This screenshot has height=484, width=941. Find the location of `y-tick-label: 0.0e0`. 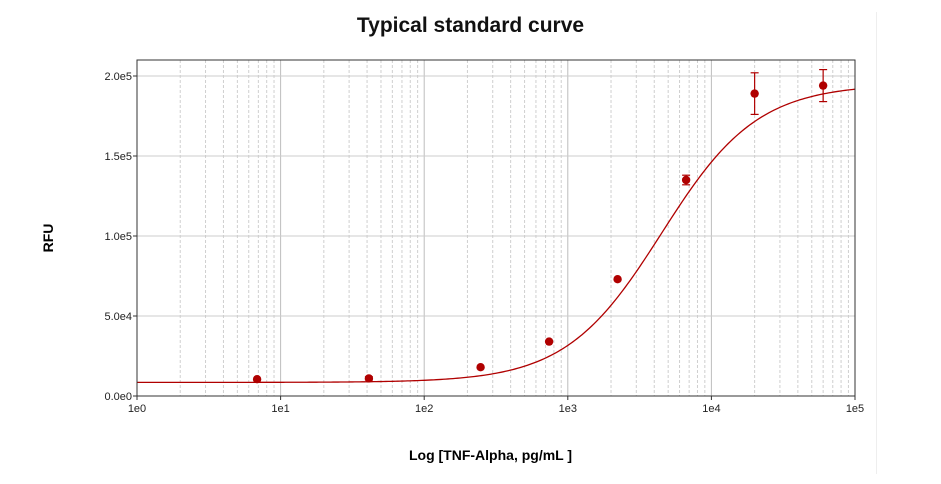

y-tick-label: 0.0e0 is located at coordinates (118, 397).